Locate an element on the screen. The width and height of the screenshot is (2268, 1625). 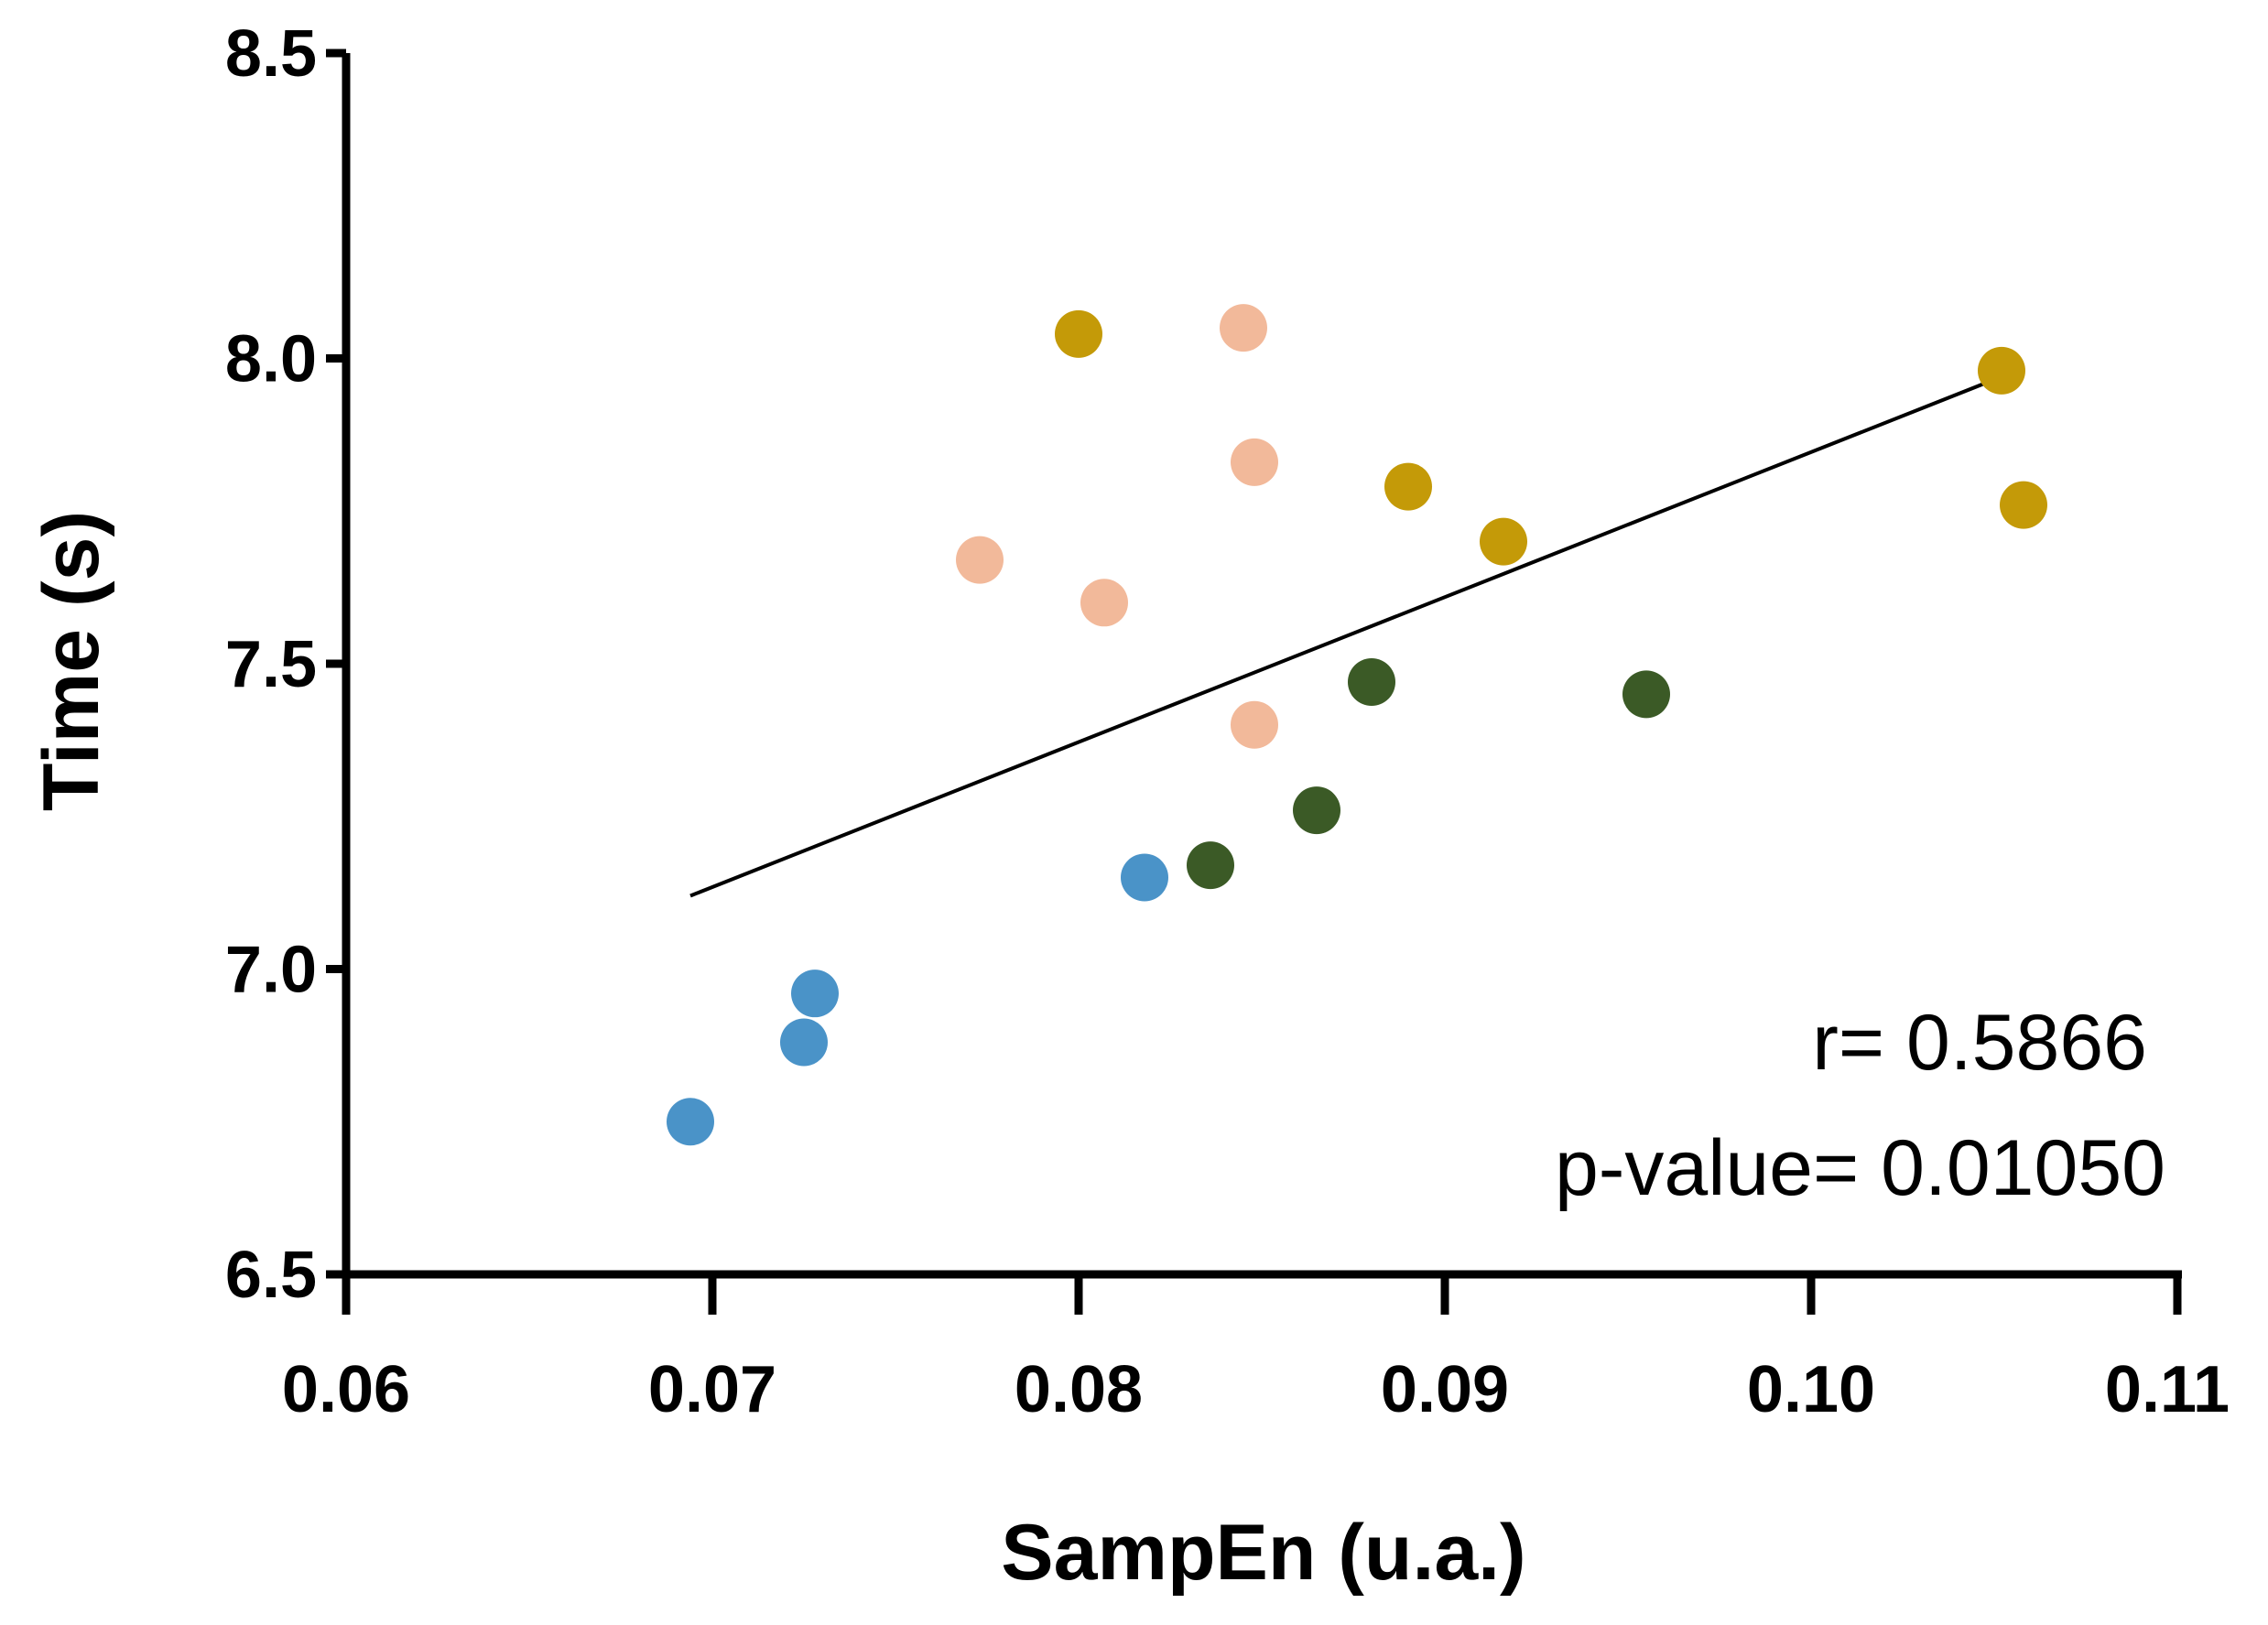
x-tick-label: 0.08 is located at coordinates (1079, 1389).